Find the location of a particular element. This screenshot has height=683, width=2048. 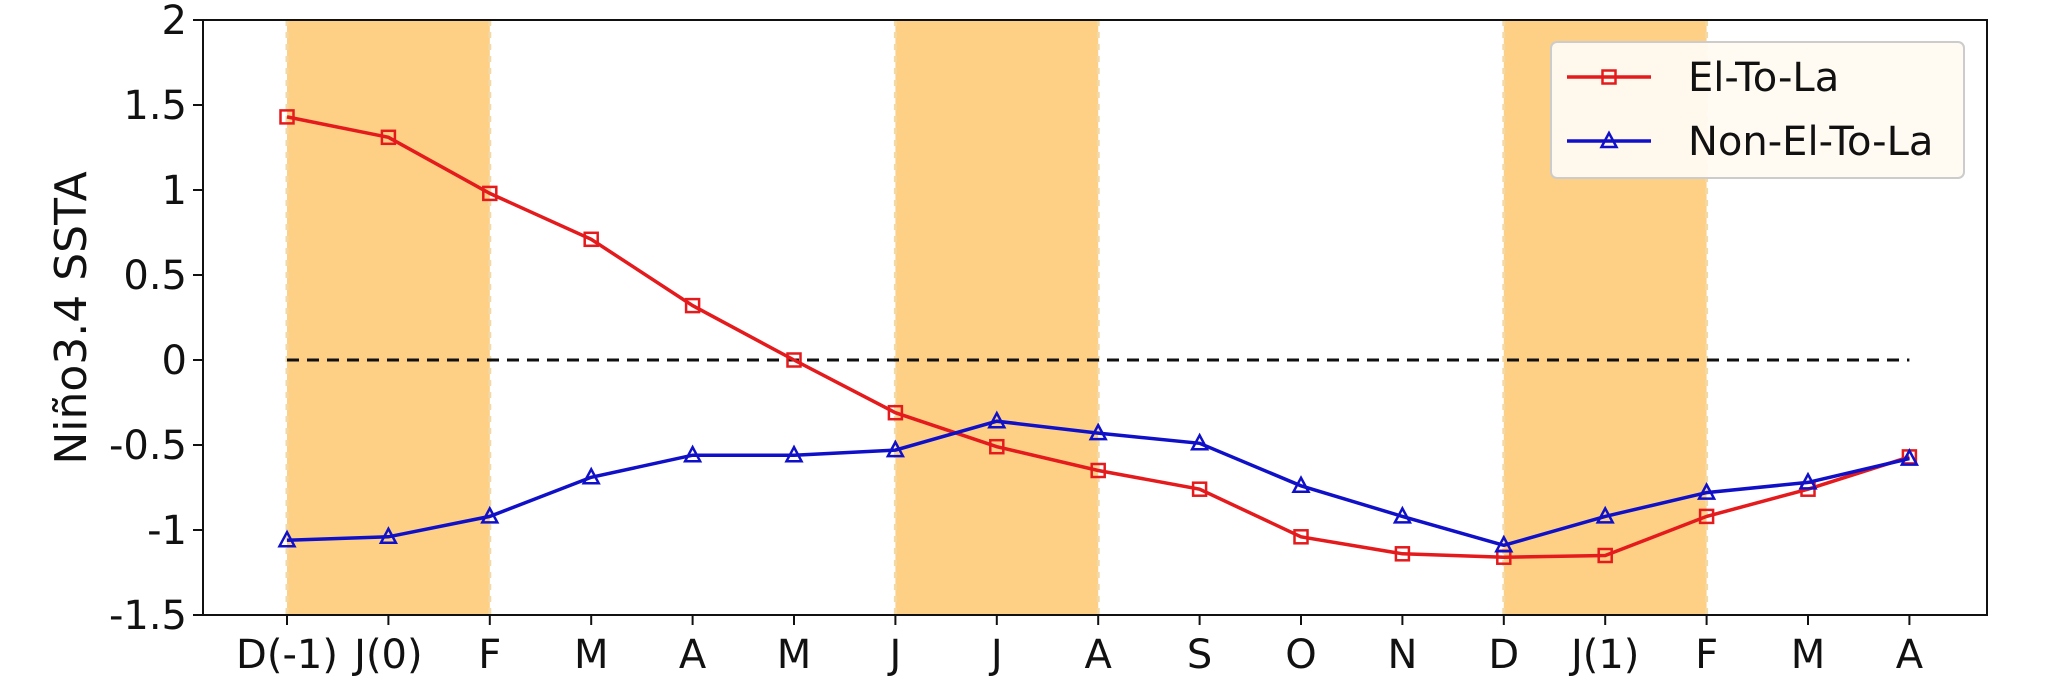

y-tick-label: -1 is located at coordinates (167, 531).